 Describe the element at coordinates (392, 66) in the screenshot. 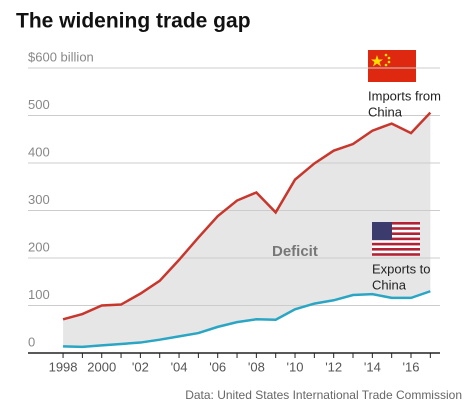

I see `china-flag` at that location.